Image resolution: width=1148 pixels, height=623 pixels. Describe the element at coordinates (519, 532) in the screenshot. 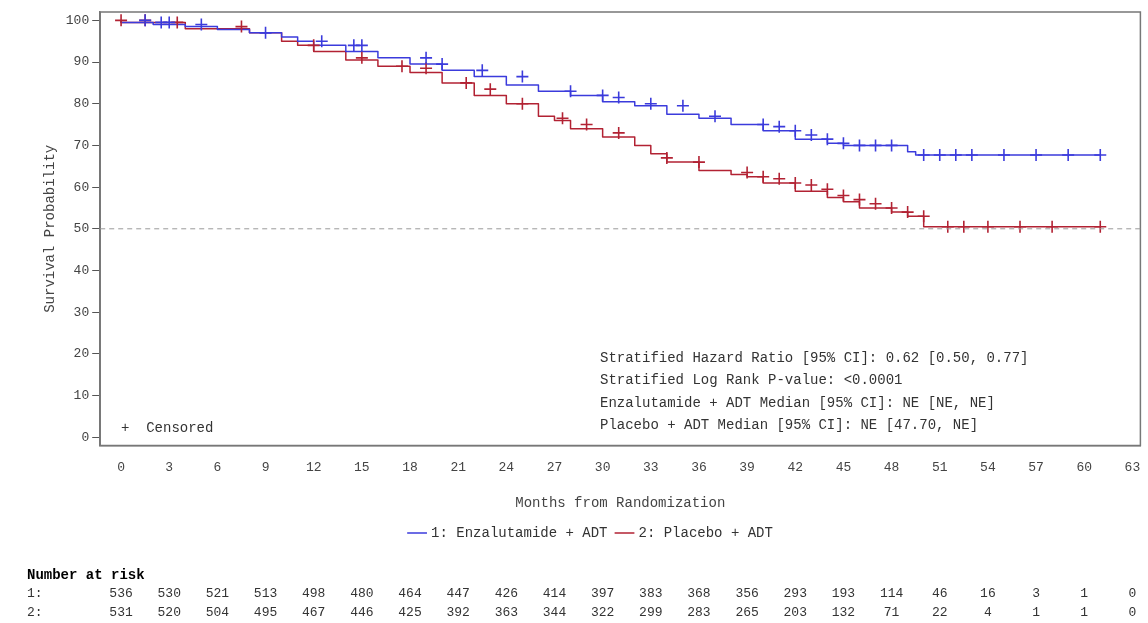

I see `legend-label: 1: Enzalutamide + ADT` at that location.